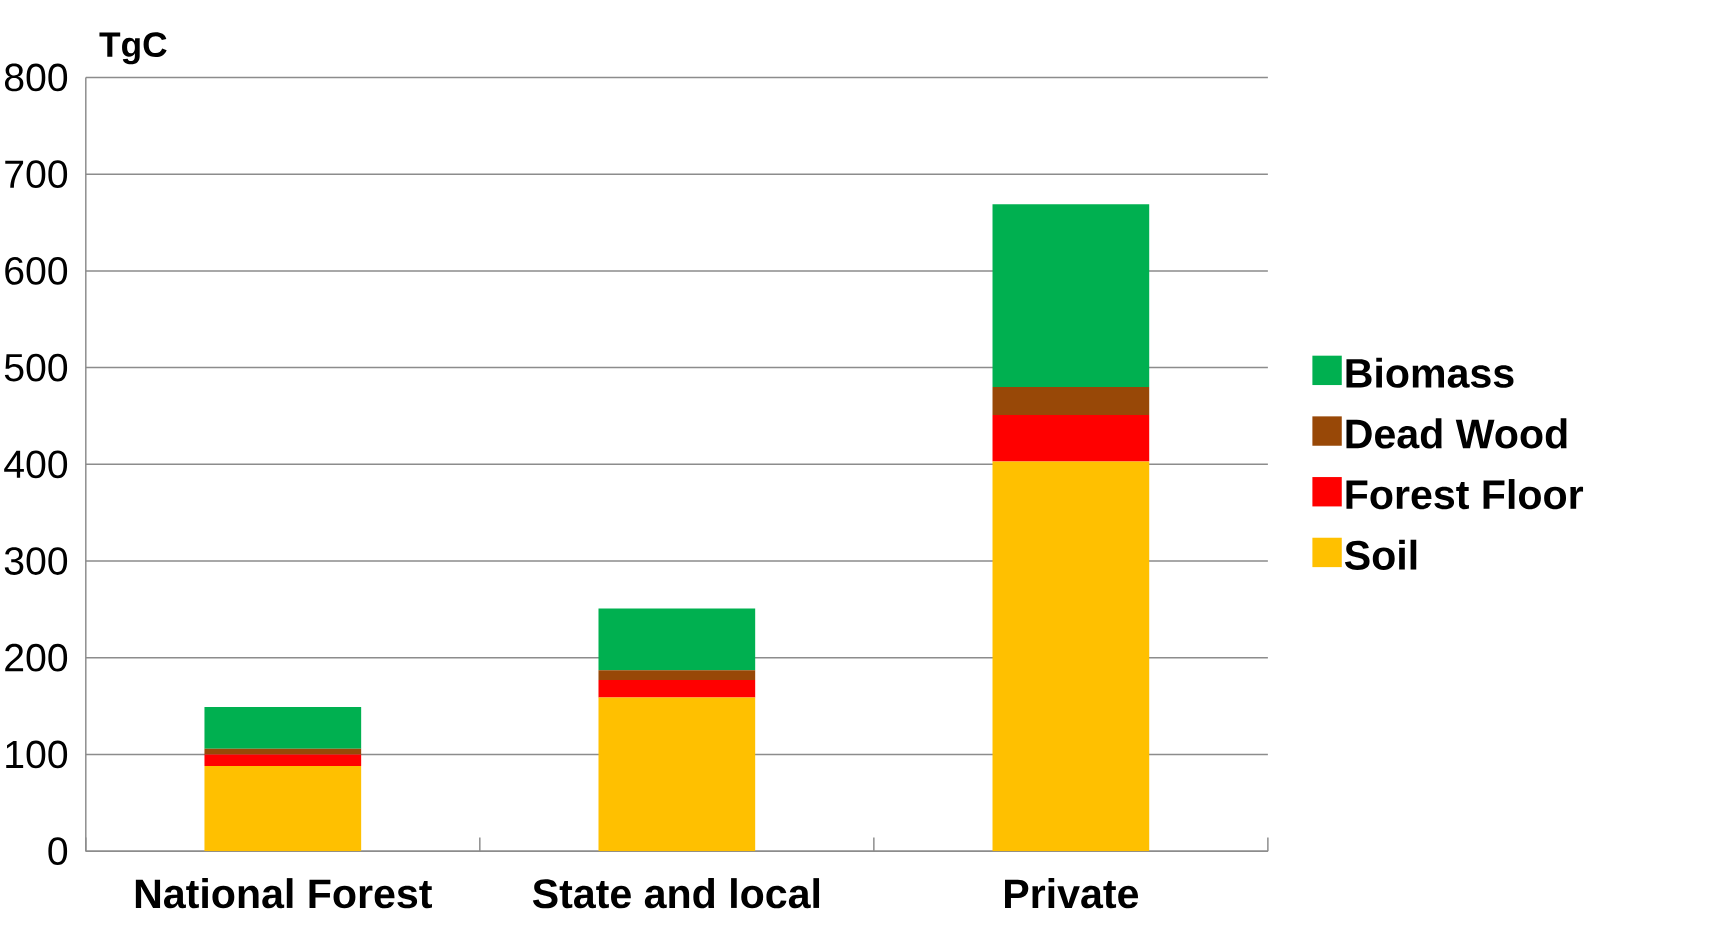 The image size is (1713, 937). Describe the element at coordinates (36, 77) in the screenshot. I see `y-tick-label: 800` at that location.